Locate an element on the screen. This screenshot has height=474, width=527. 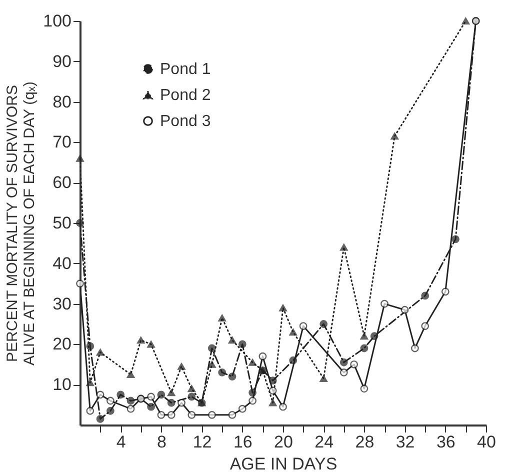
y-tick-label: 20 is located at coordinates (62, 344).